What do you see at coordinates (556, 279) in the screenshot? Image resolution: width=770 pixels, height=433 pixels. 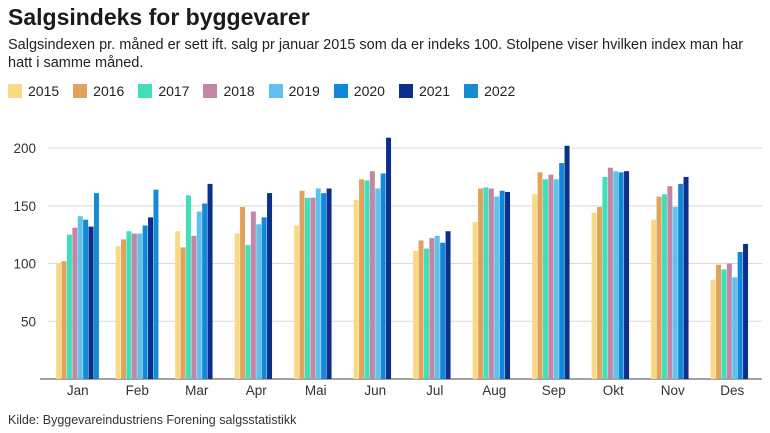 I see `bar-sep-2019` at bounding box center [556, 279].